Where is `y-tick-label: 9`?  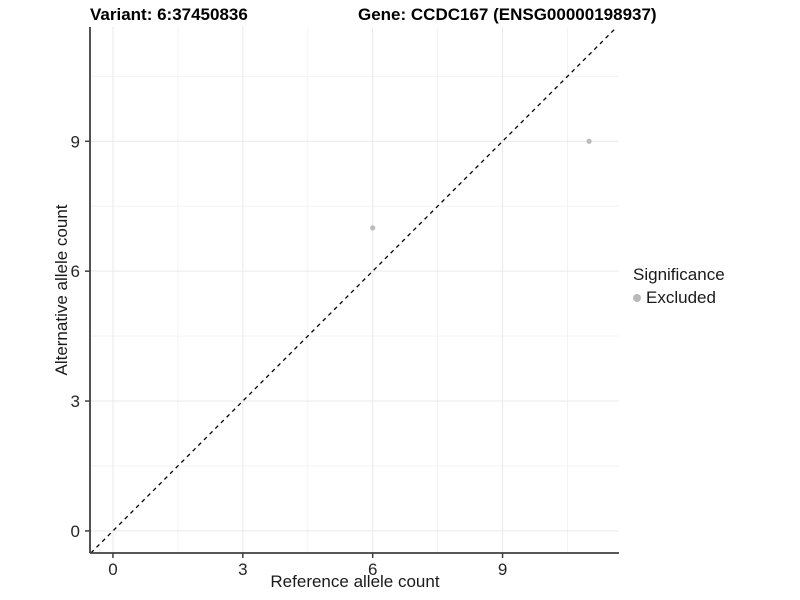 y-tick-label: 9 is located at coordinates (75, 141).